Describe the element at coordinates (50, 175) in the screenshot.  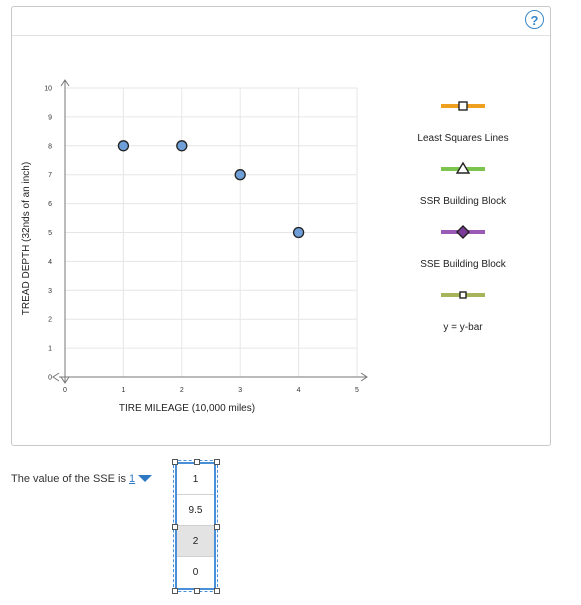
I see `y-tick-label: 7` at that location.